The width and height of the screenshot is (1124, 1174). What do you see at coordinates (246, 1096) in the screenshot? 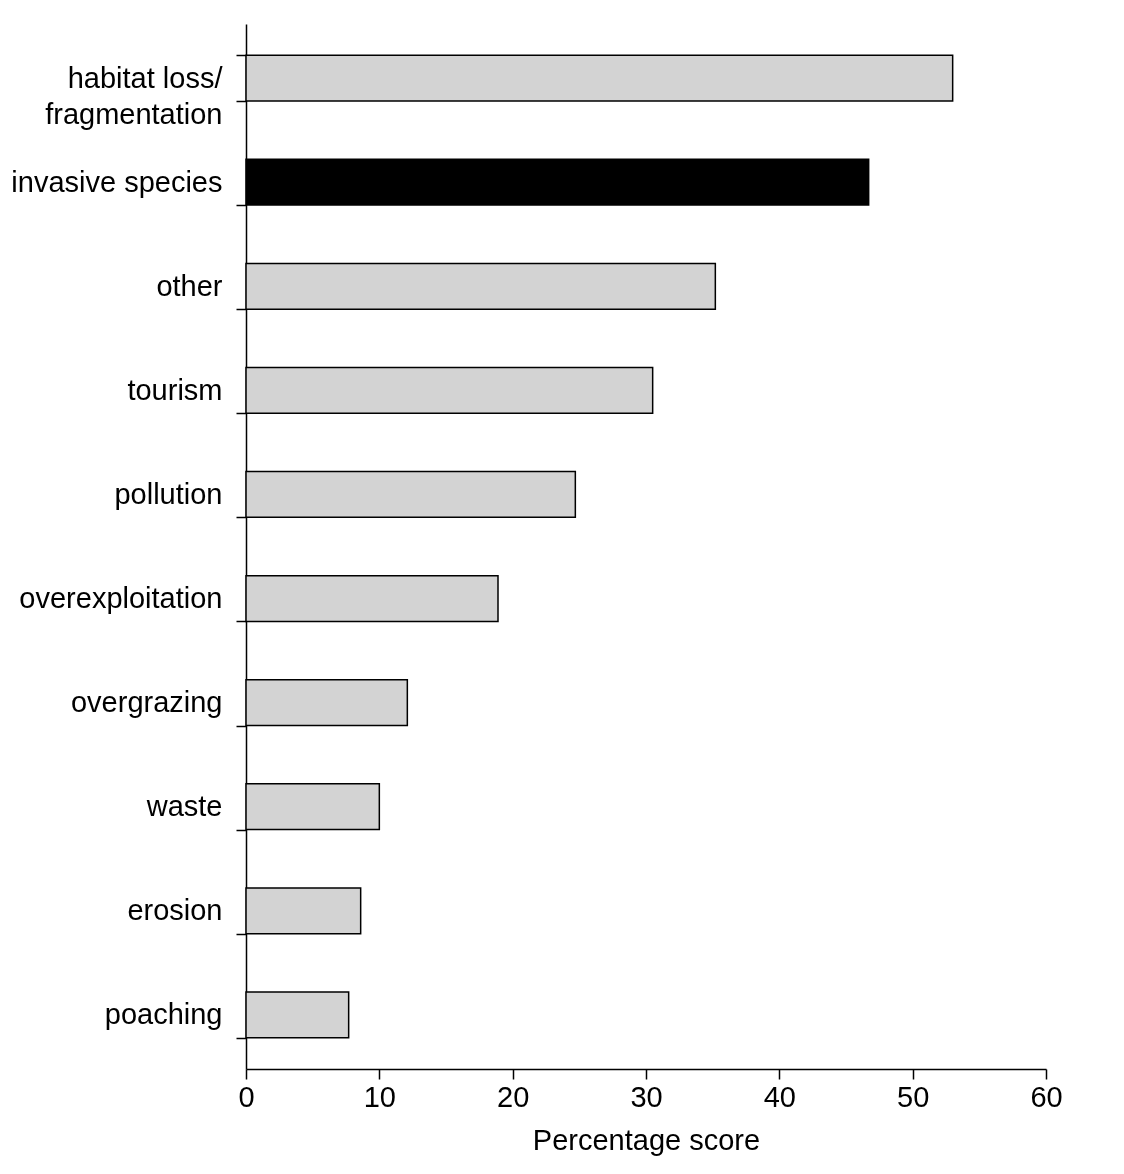
I see `x-tick-label: 0` at bounding box center [246, 1096].